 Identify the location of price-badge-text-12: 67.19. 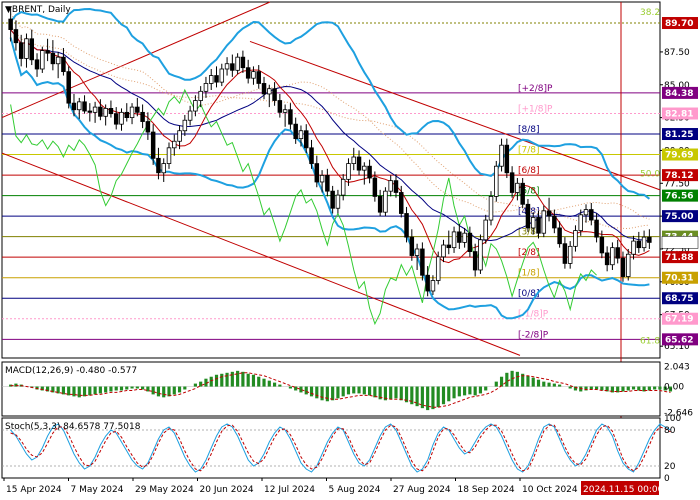
(679, 320).